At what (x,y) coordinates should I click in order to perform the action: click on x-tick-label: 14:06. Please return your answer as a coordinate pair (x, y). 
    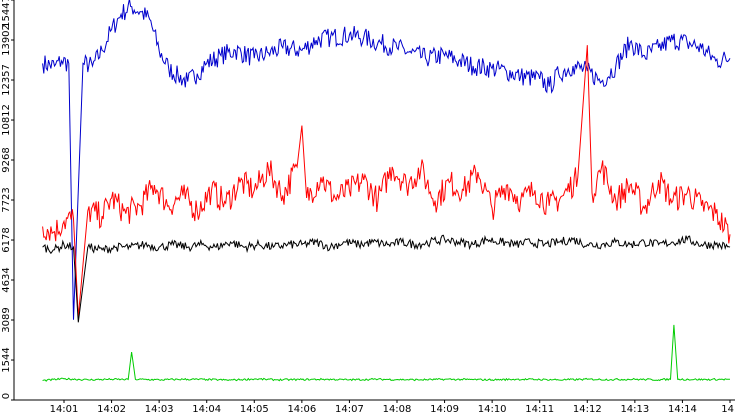
    Looking at the image, I should click on (301, 409).